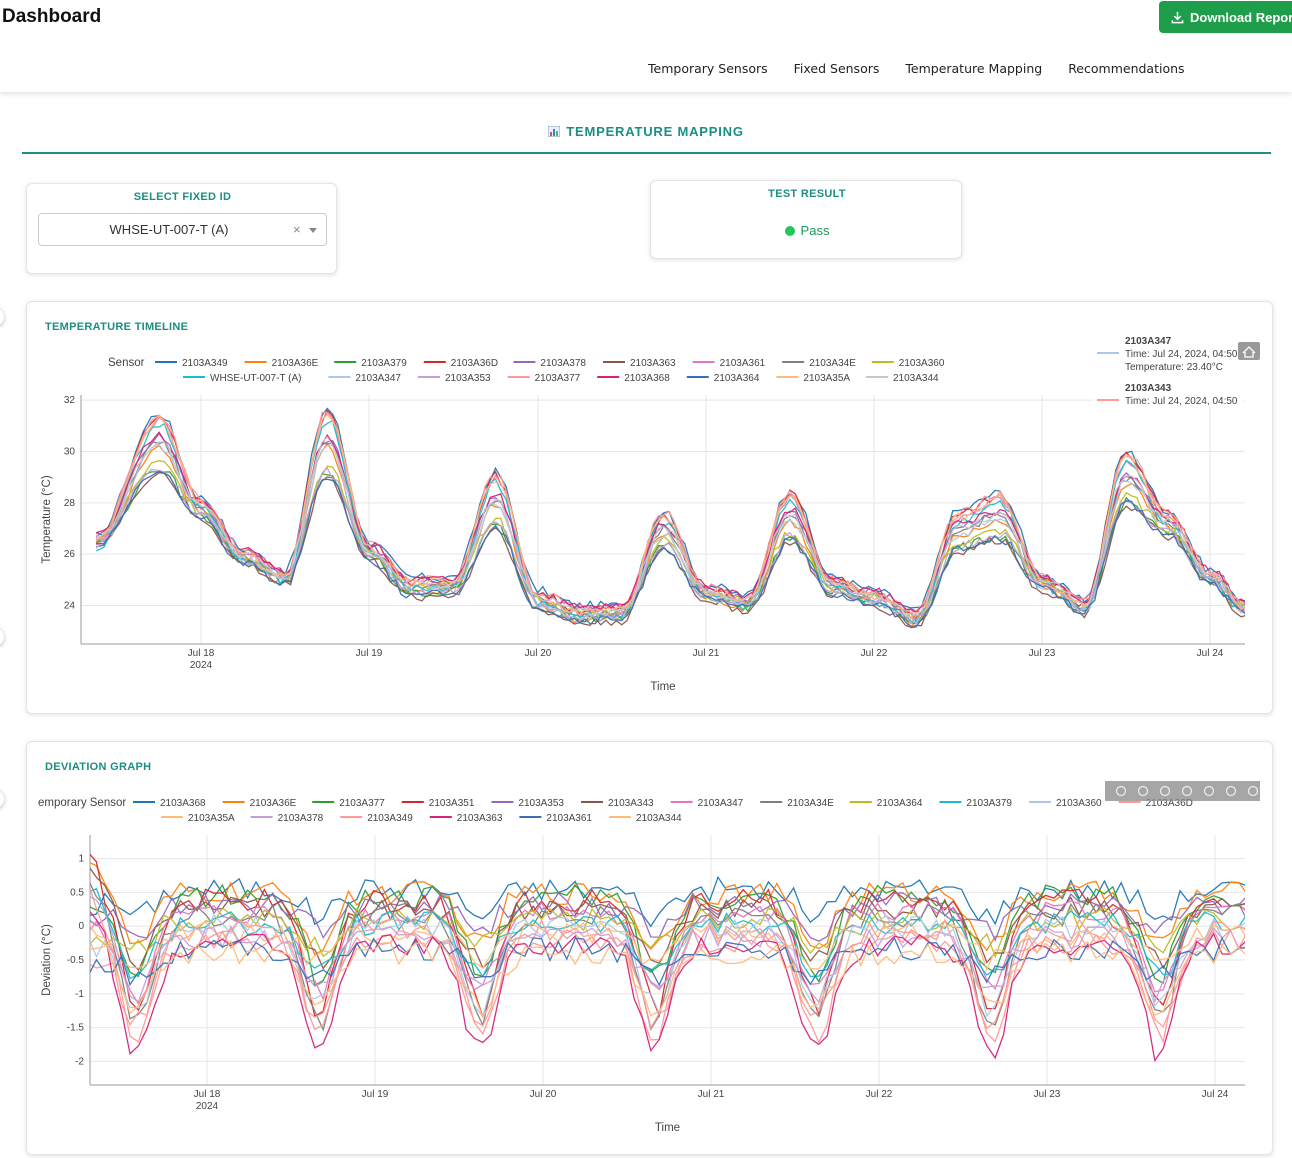 This screenshot has width=1292, height=1158. Describe the element at coordinates (70, 605) in the screenshot. I see `y-tick-label: 24` at that location.